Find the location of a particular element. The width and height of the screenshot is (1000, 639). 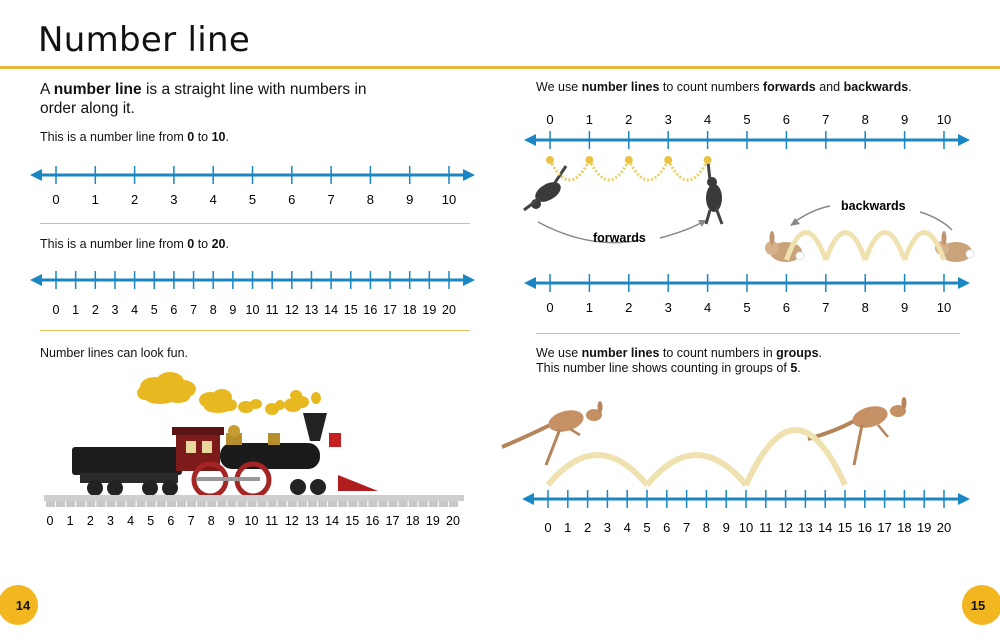

line10-caption: This is a number line from 0 to 10. is located at coordinates (134, 137).